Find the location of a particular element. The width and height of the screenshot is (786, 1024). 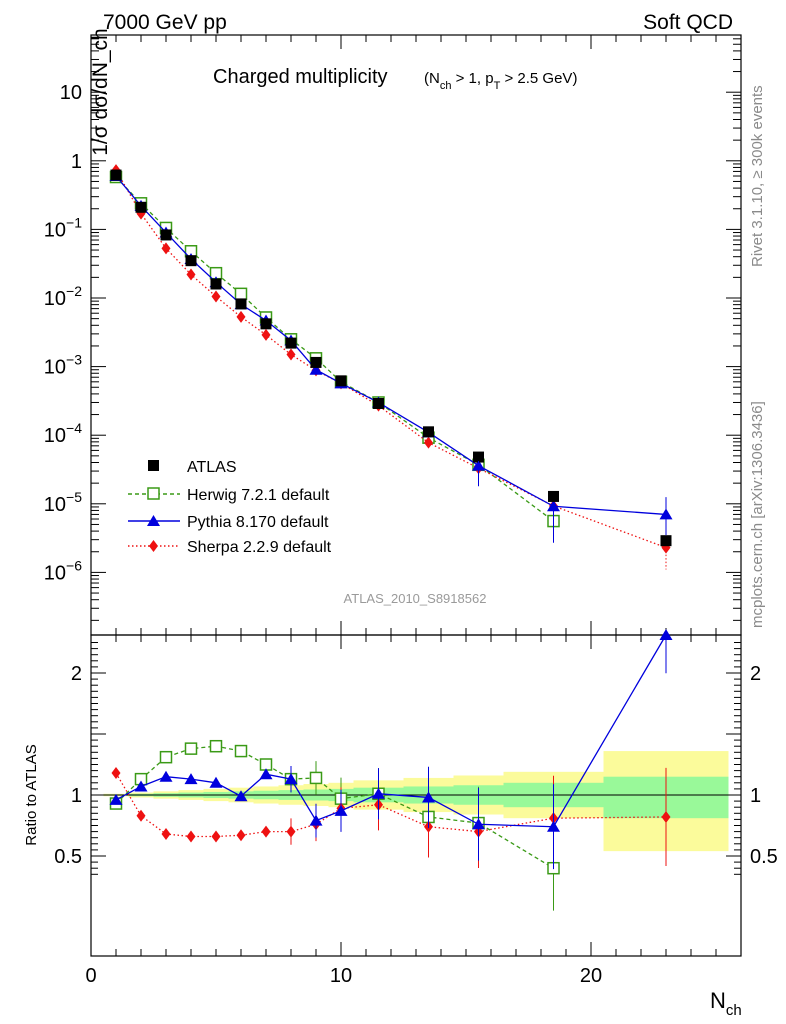

legend-marker-atlas is located at coordinates (153, 465).